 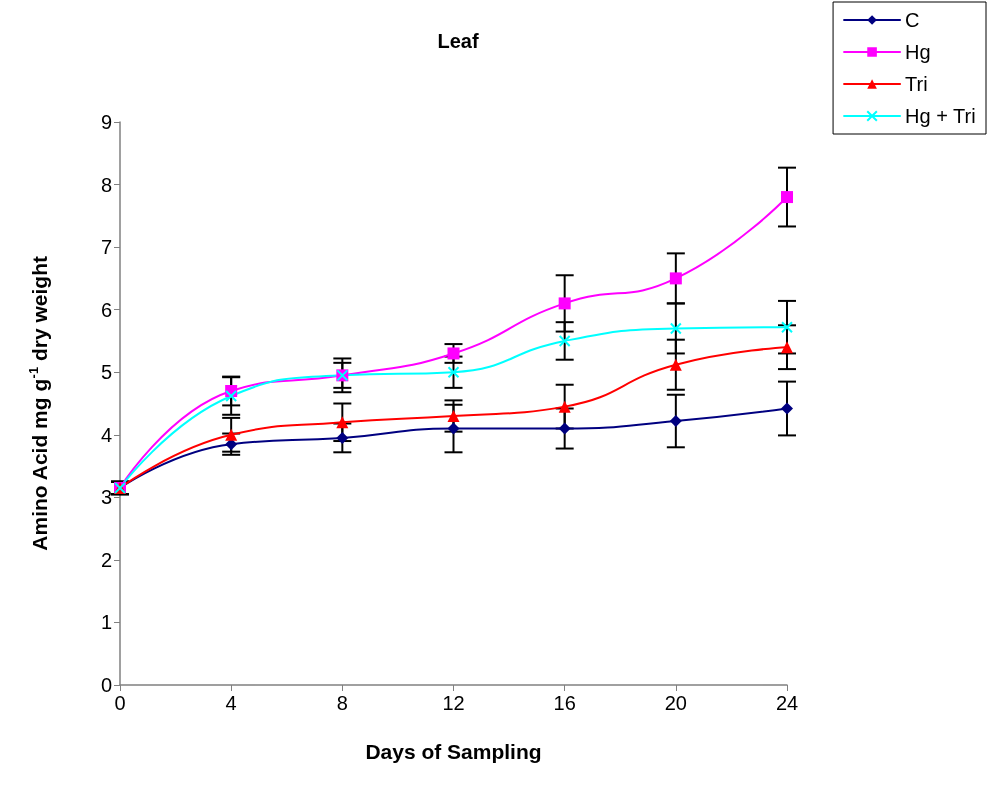 What do you see at coordinates (940, 116) in the screenshot?
I see `legend-label: Hg + Tri` at bounding box center [940, 116].